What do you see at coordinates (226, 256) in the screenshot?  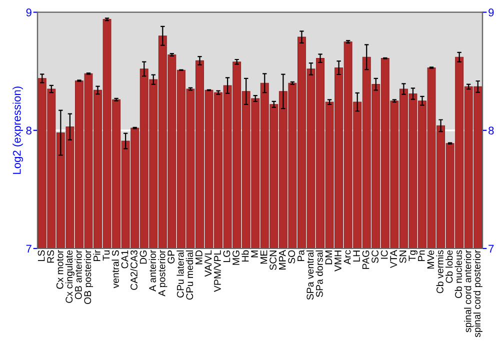 I see `x-tick-label: LG` at bounding box center [226, 256].